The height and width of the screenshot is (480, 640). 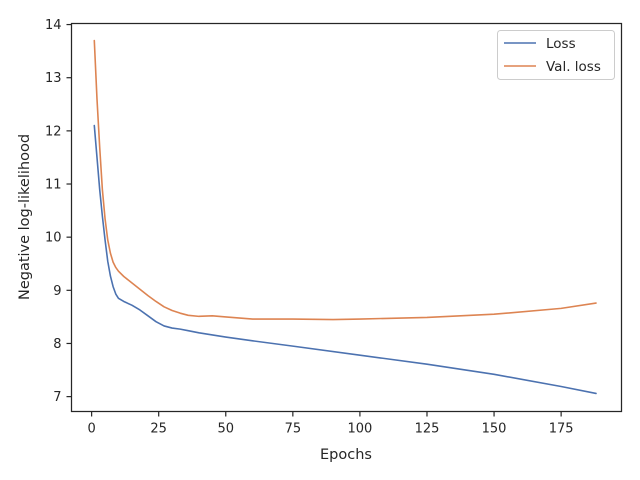 I want to click on x-tick-label: 75, so click(x=293, y=429).